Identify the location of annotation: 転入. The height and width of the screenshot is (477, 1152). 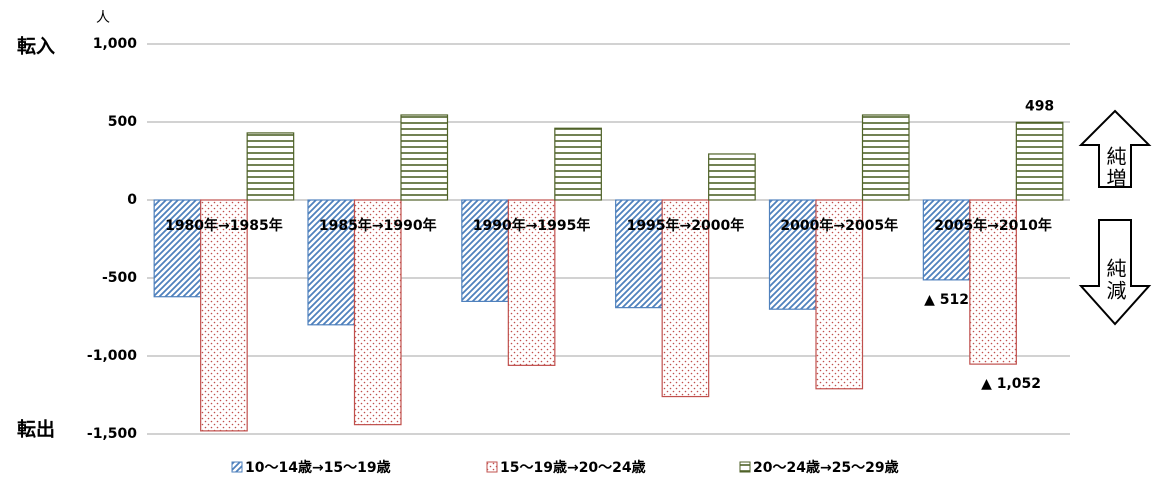
(36, 47).